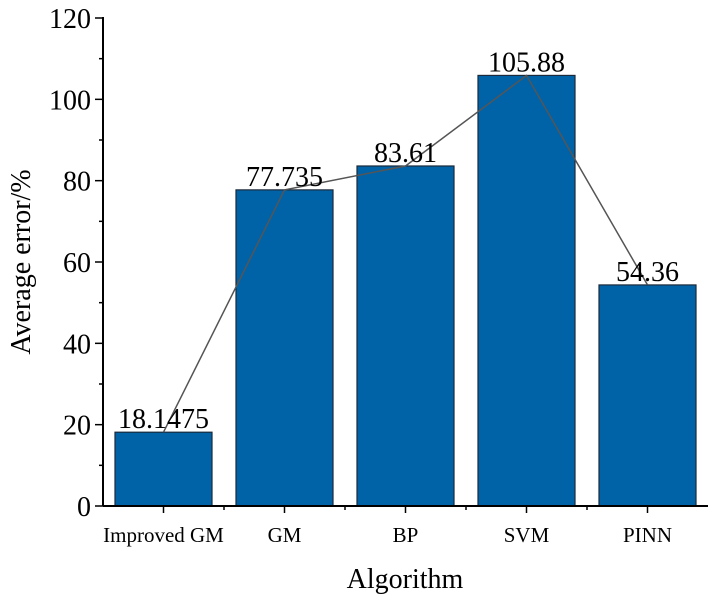  I want to click on x-tick-label: PINN, so click(647, 535).